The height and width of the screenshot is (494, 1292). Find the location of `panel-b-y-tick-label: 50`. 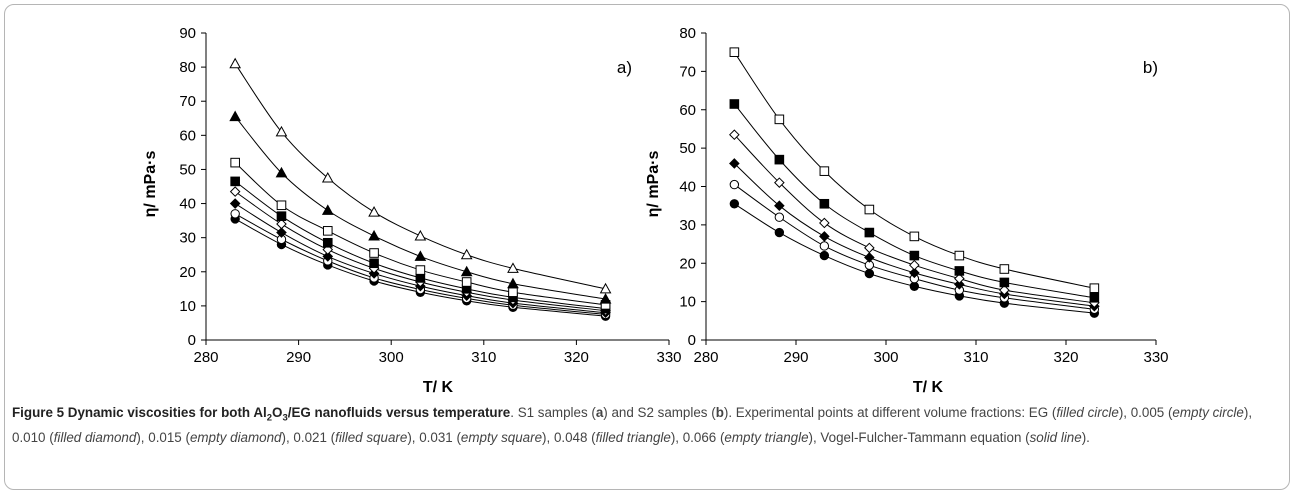

panel-b-y-tick-label: 50 is located at coordinates (687, 148).